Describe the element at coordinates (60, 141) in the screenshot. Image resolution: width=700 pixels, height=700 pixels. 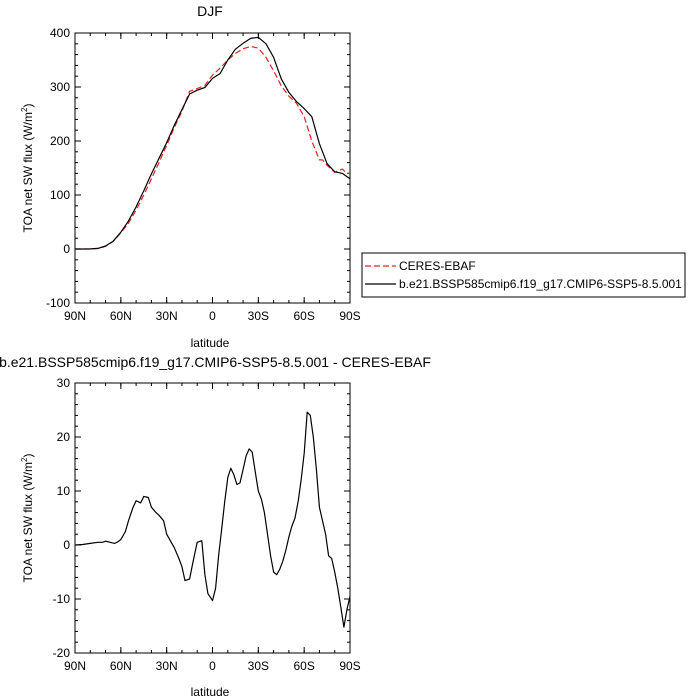
I see `y-tick-label: 200` at that location.